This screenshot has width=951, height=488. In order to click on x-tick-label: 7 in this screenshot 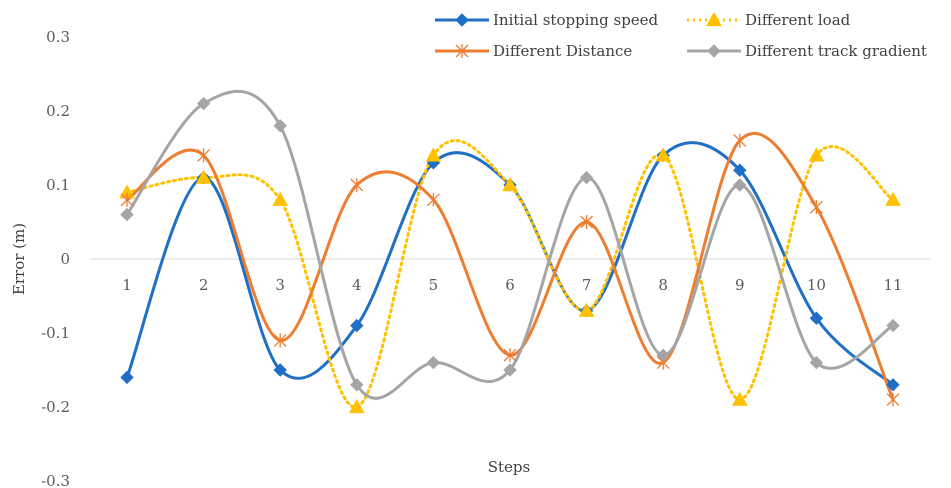, I will do `click(587, 285)`.